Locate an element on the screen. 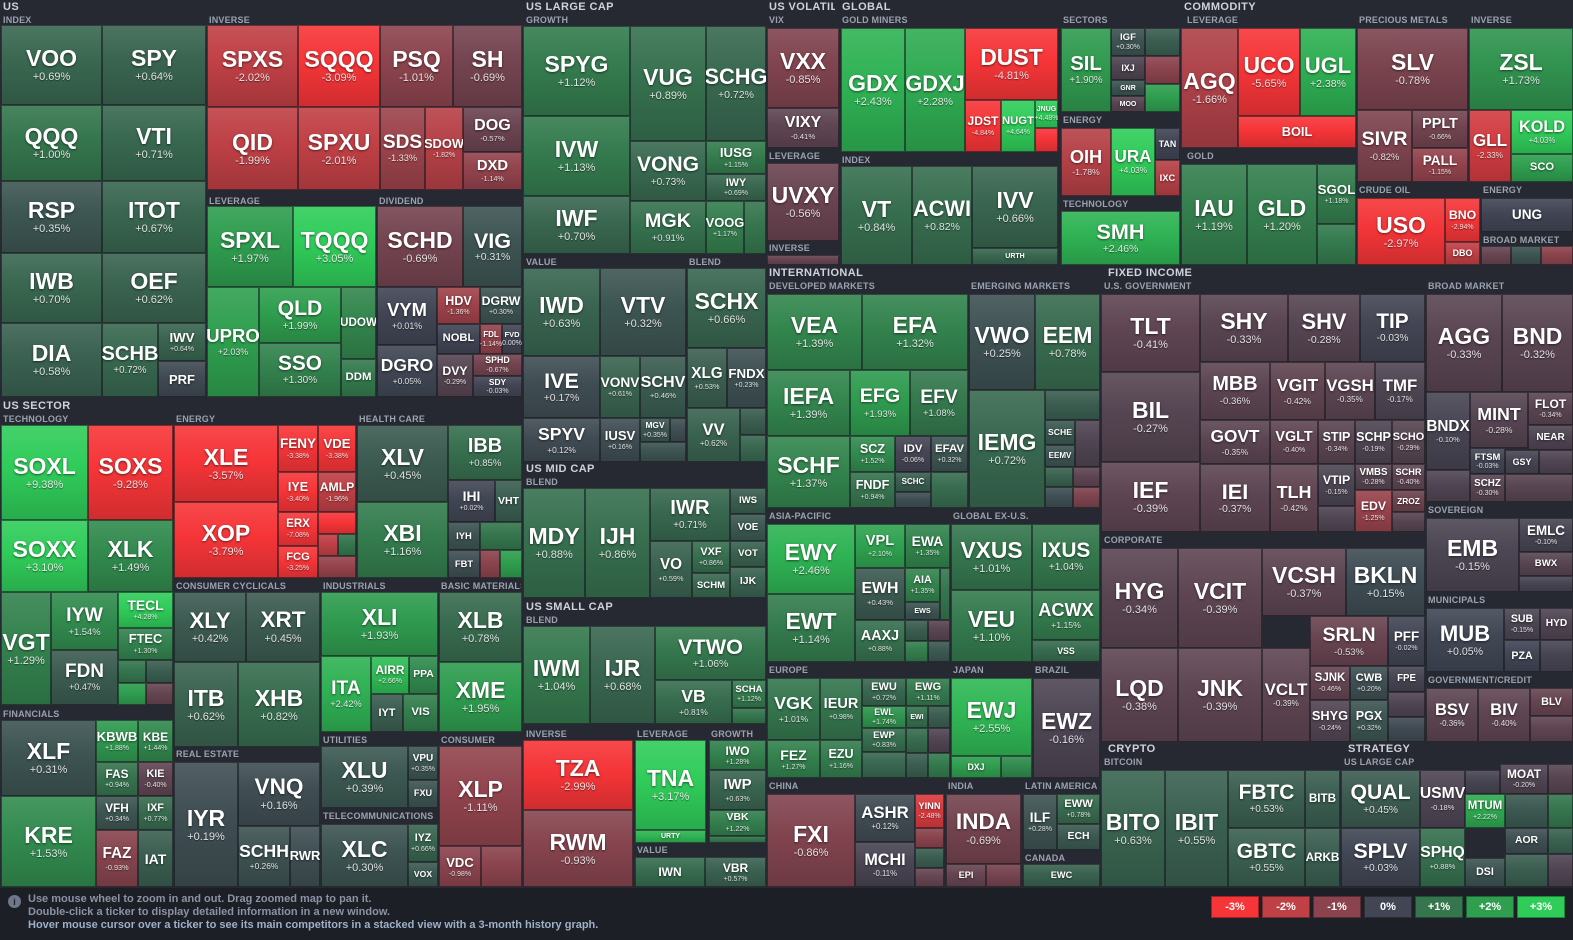 This screenshot has height=940, width=1573. tile-VXUS: VXUS +1.01% is located at coordinates (991, 557).